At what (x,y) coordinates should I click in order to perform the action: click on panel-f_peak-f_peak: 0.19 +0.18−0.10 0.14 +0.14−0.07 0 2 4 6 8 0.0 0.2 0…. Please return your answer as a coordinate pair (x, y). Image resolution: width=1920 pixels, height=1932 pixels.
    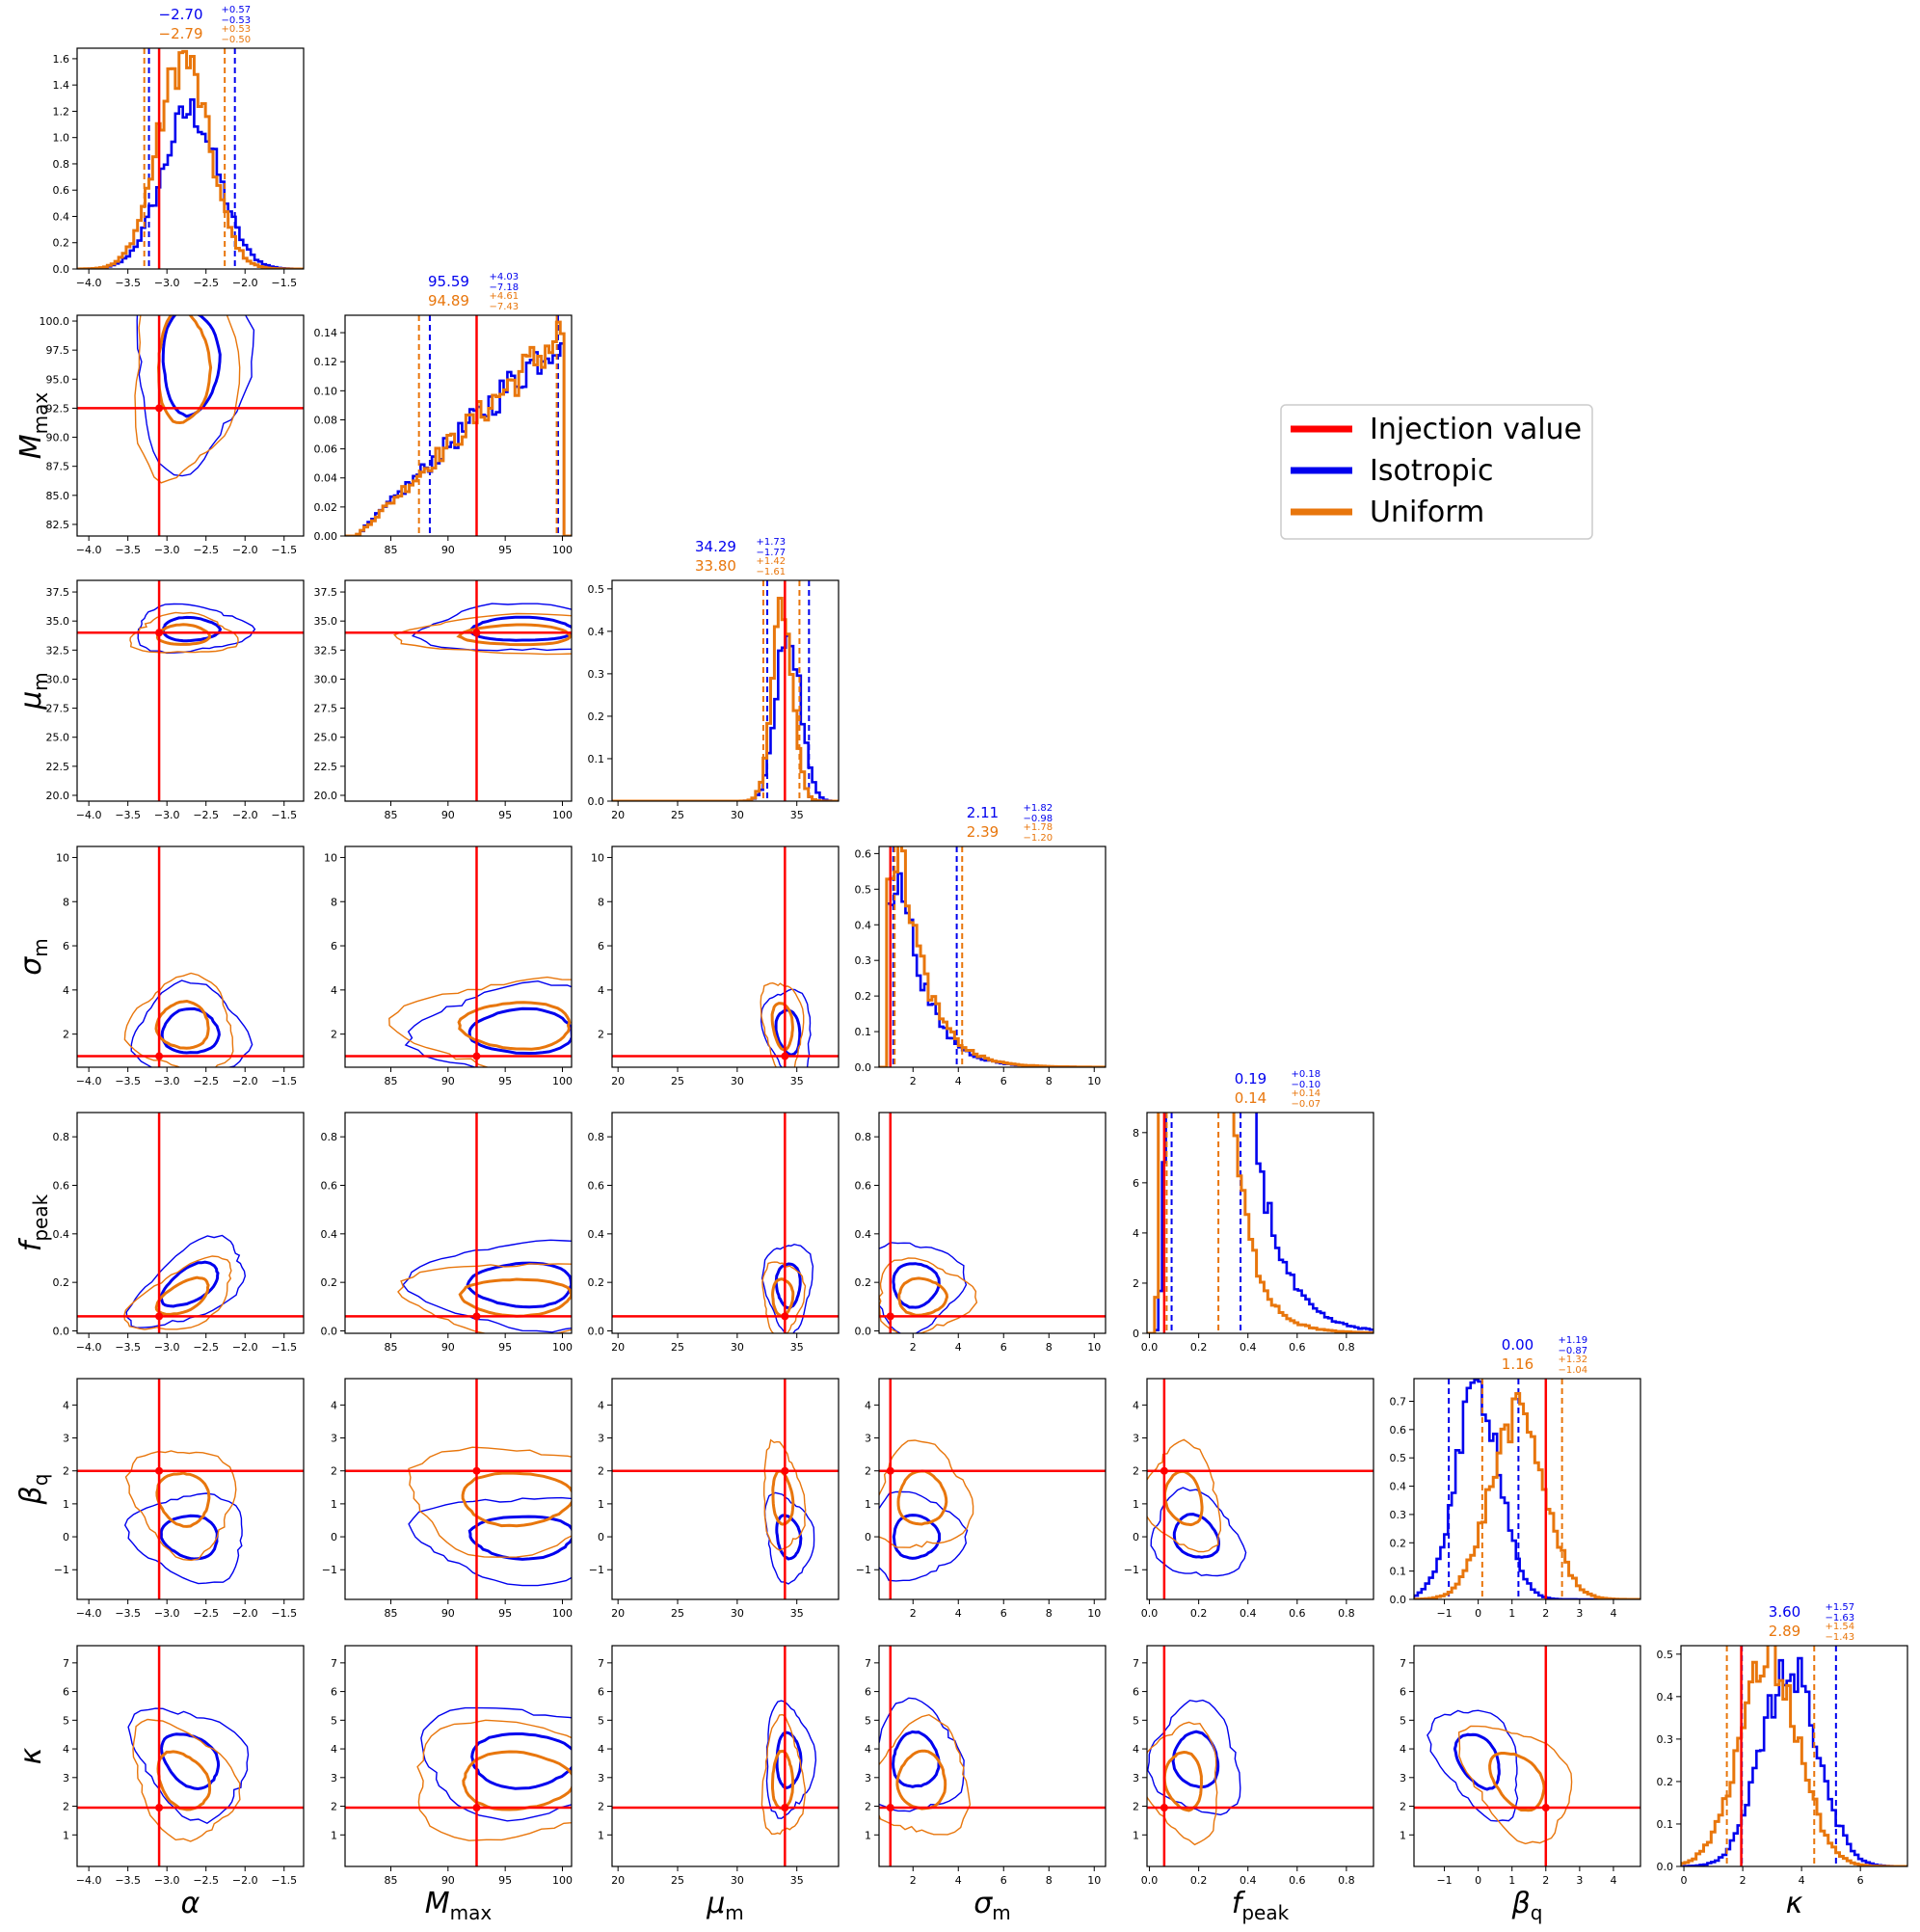
    Looking at the image, I should click on (1254, 1212).